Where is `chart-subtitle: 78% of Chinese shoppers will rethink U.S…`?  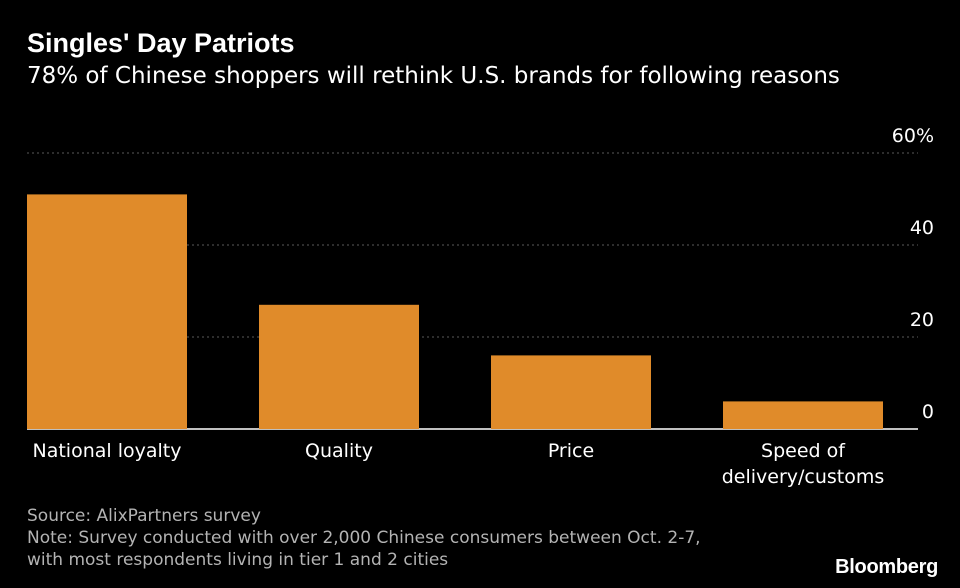
chart-subtitle: 78% of Chinese shoppers will rethink U.S… is located at coordinates (433, 76).